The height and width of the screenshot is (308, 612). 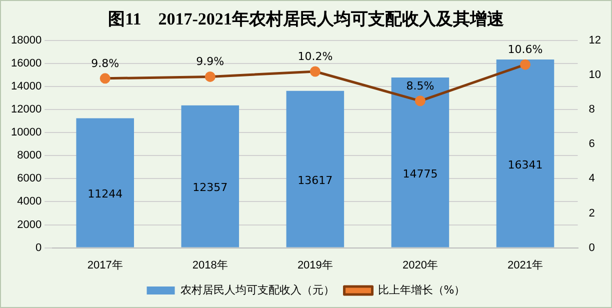 I want to click on y2-tick-label: 10, so click(x=595, y=75).